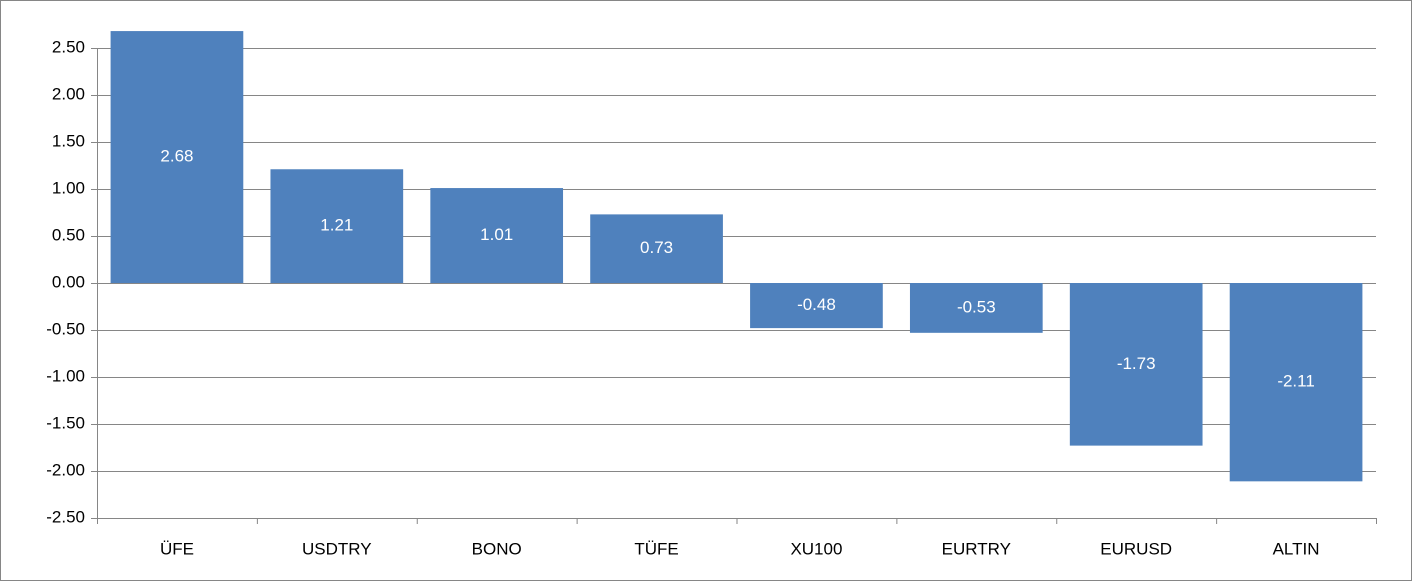 This screenshot has height=587, width=1413. I want to click on x-tick-label: ÜFE, so click(177, 548).